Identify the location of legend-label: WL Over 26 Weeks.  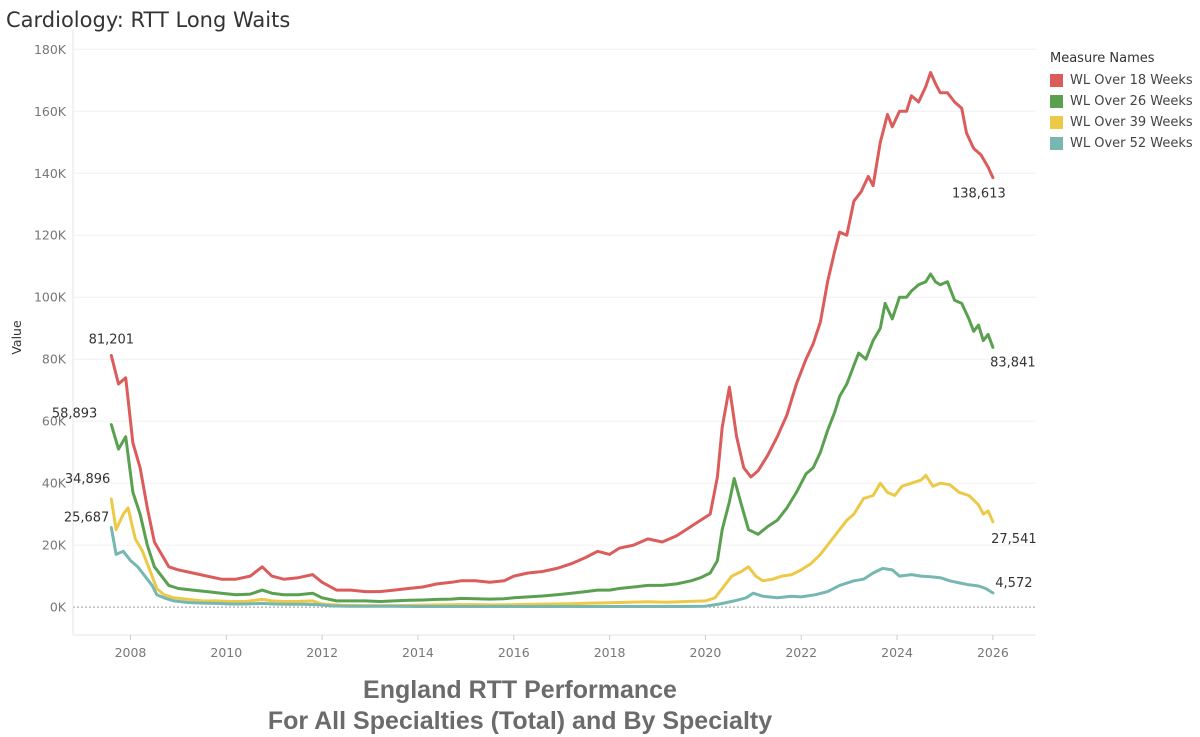
(1131, 101).